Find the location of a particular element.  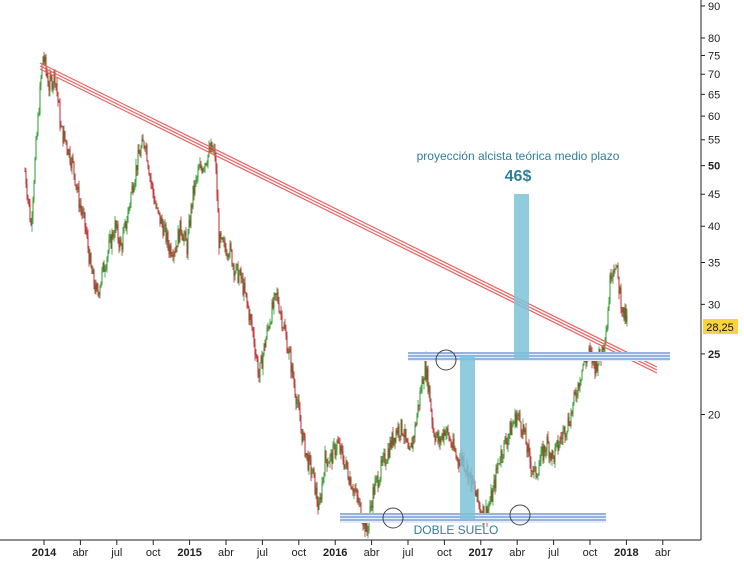

x-tick-label: 2018 is located at coordinates (626, 553).